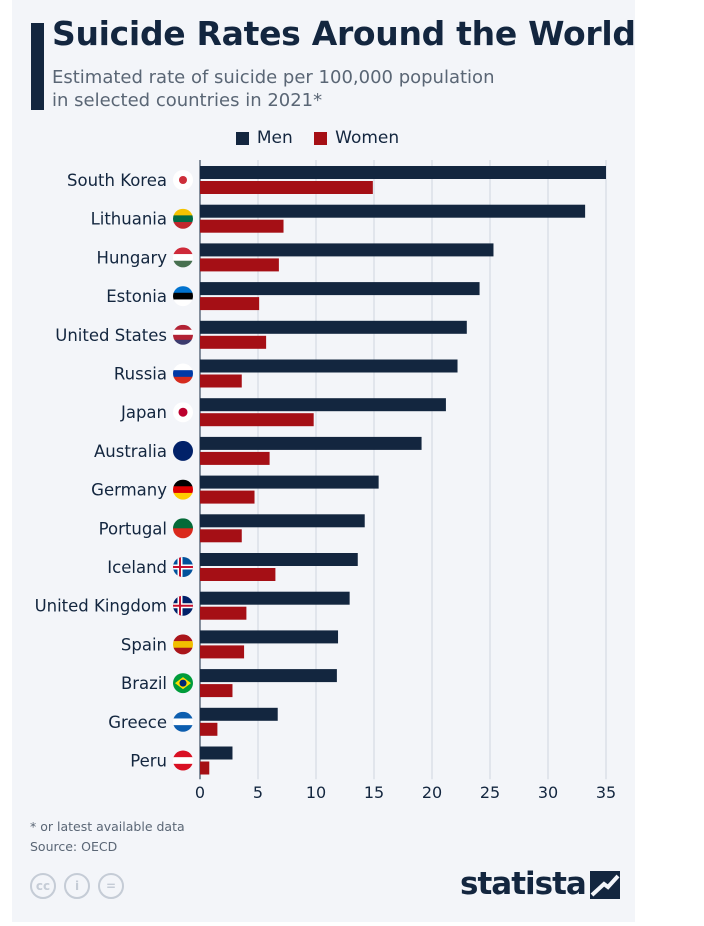  I want to click on category-label: United States, so click(111, 335).